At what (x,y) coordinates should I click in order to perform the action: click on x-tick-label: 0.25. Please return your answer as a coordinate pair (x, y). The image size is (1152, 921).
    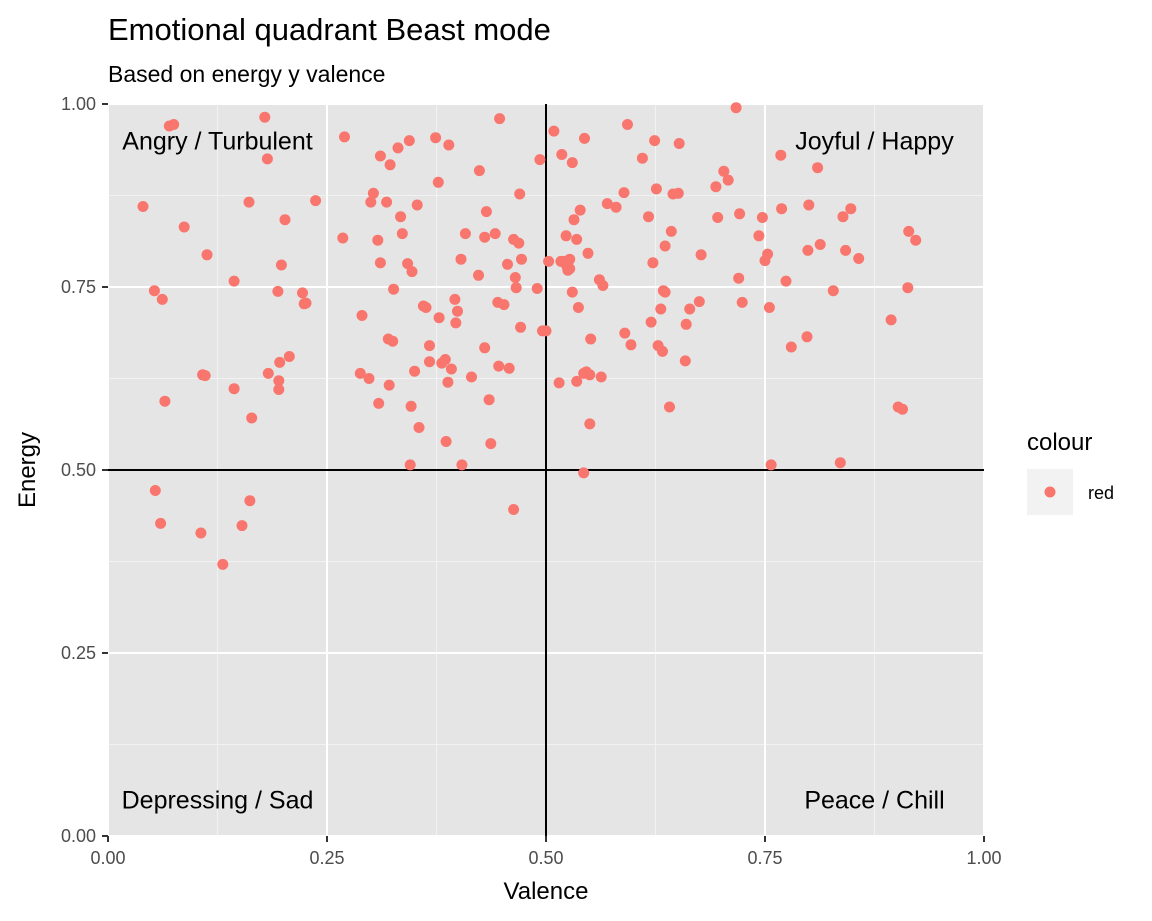
    Looking at the image, I should click on (326, 858).